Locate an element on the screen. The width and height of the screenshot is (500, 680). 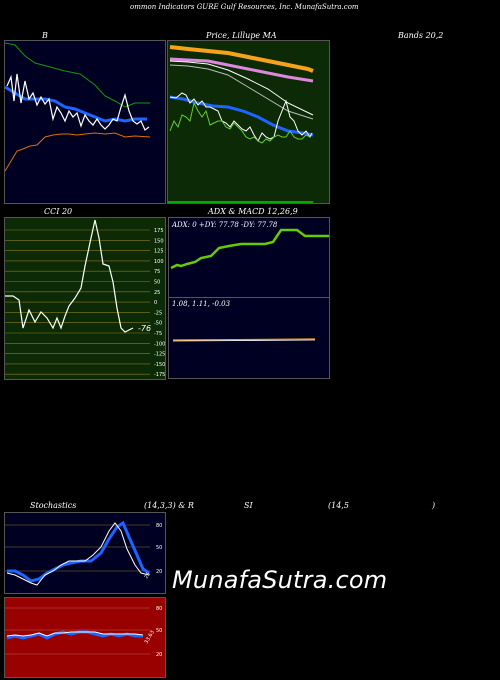
bollinger-middle-band is located at coordinates (76, 104).